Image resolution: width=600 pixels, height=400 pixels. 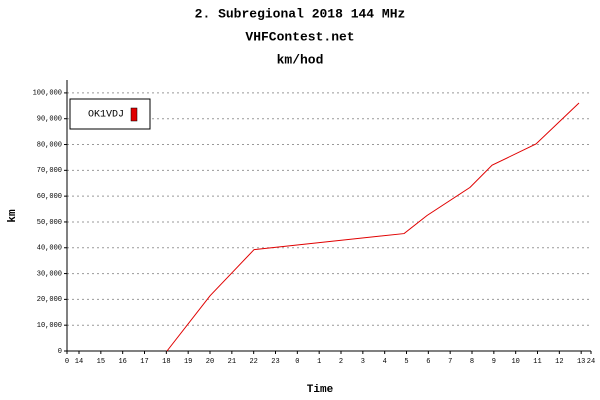 What do you see at coordinates (210, 362) in the screenshot?
I see `x-tick-label: 20` at bounding box center [210, 362].